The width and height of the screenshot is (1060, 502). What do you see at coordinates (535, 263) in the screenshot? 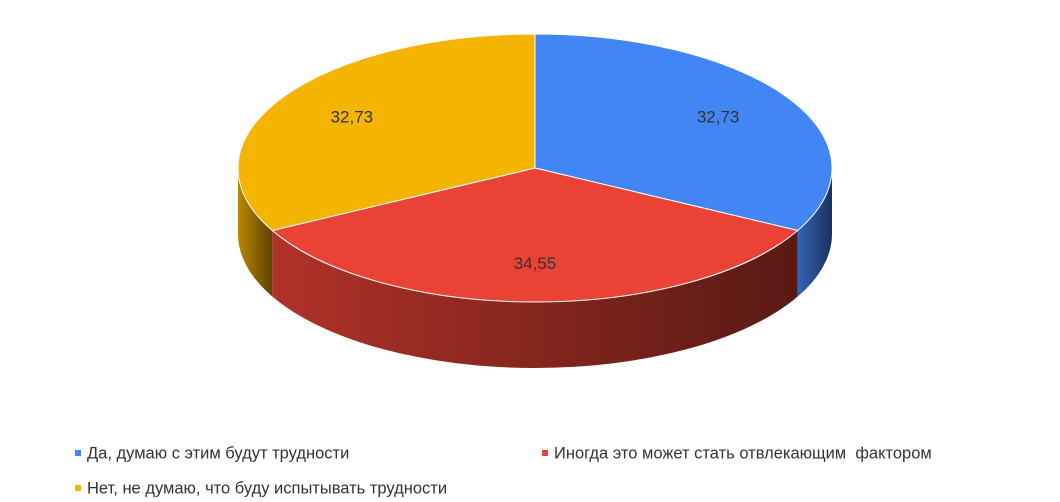
I see `data-label: 34,55` at bounding box center [535, 263].